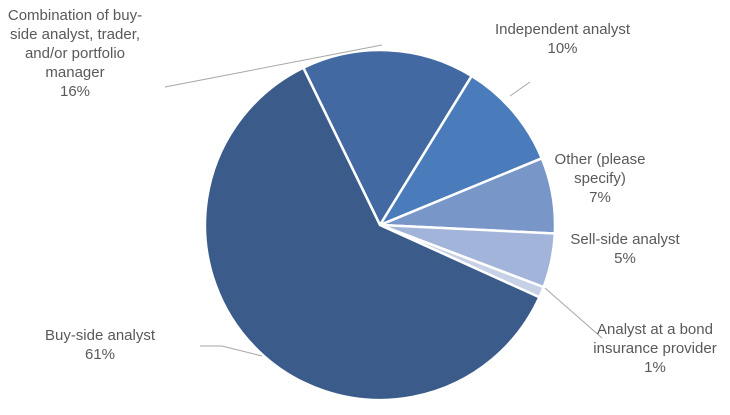  What do you see at coordinates (655, 367) in the screenshot?
I see `value-label: 1%` at bounding box center [655, 367].